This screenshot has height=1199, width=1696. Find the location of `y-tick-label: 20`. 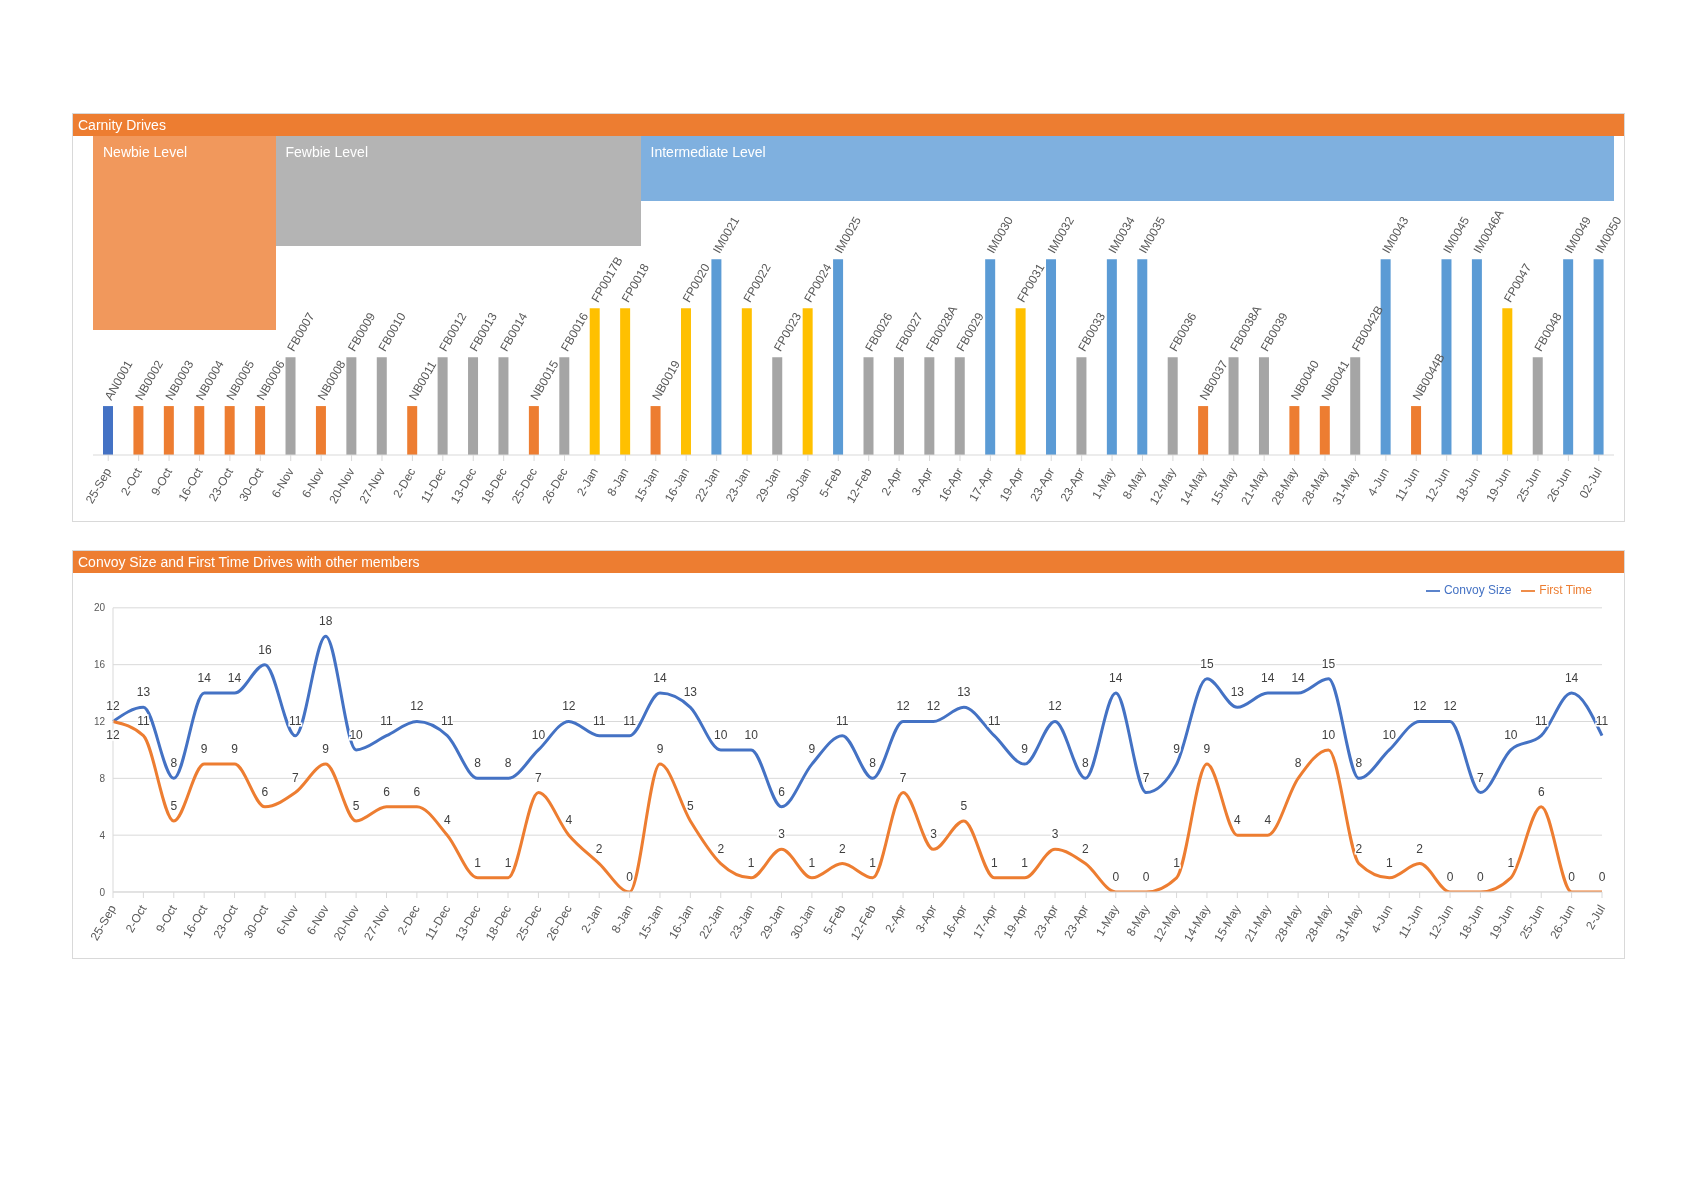

y-tick-label: 20 is located at coordinates (99, 608).